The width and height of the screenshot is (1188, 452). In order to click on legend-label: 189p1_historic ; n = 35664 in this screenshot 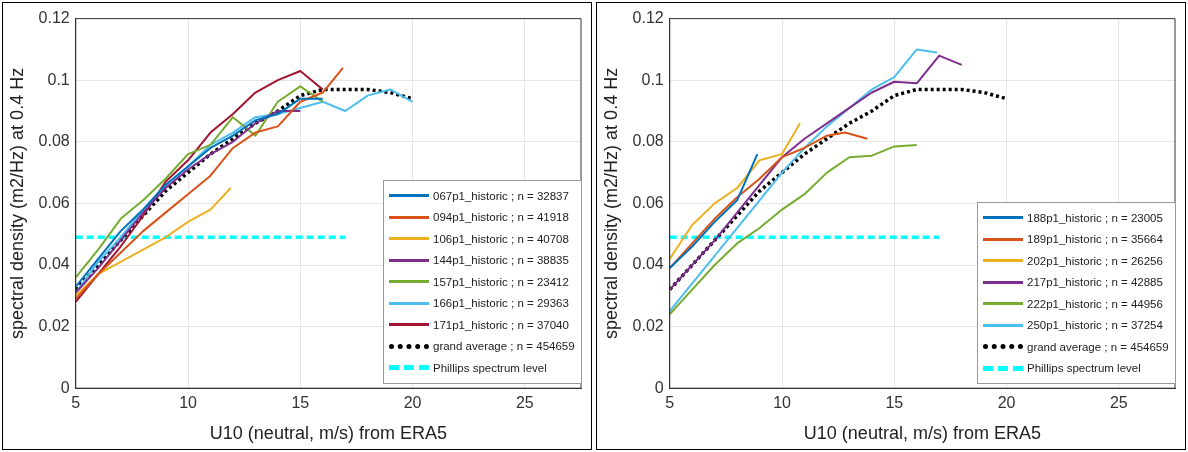, I will do `click(1095, 239)`.